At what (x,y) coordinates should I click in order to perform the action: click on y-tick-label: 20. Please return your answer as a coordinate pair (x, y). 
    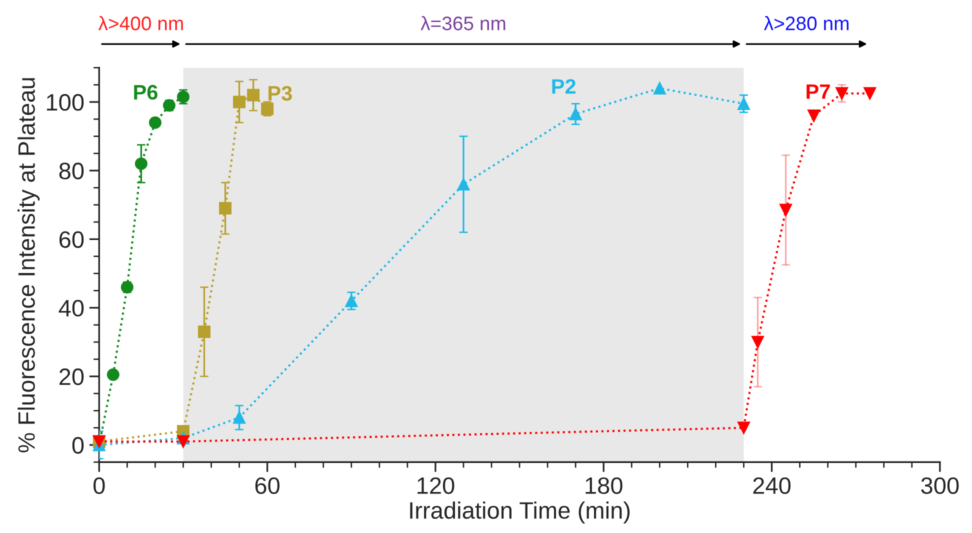
    Looking at the image, I should click on (71, 377).